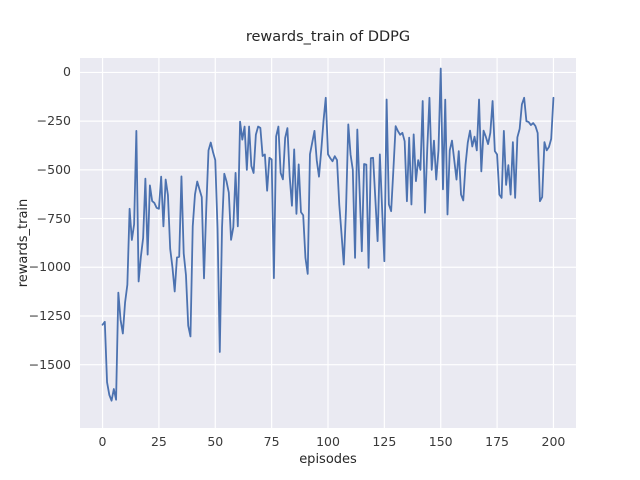 This screenshot has height=480, width=640. Describe the element at coordinates (497, 441) in the screenshot. I see `x-tick-label: 175` at that location.